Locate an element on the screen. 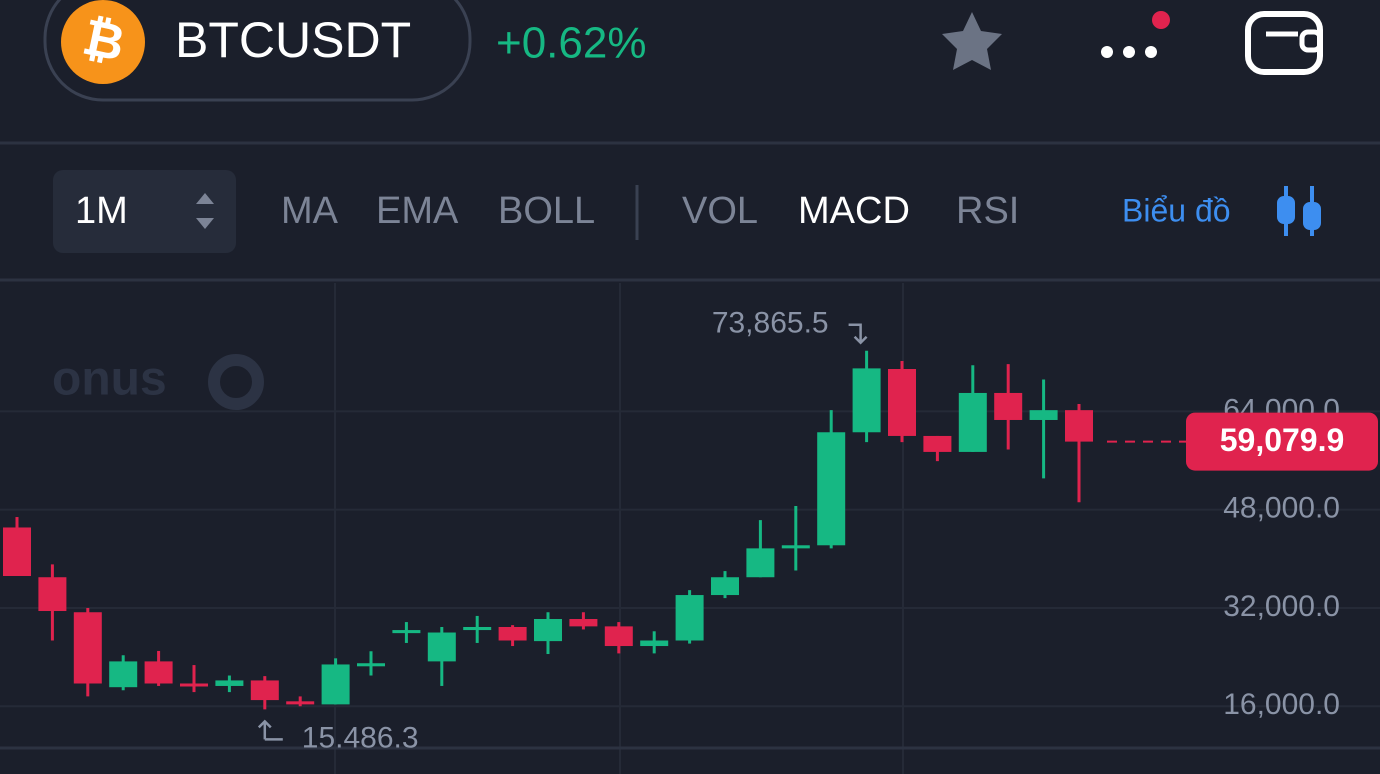 The image size is (1380, 774). watermark: onus is located at coordinates (109, 379).